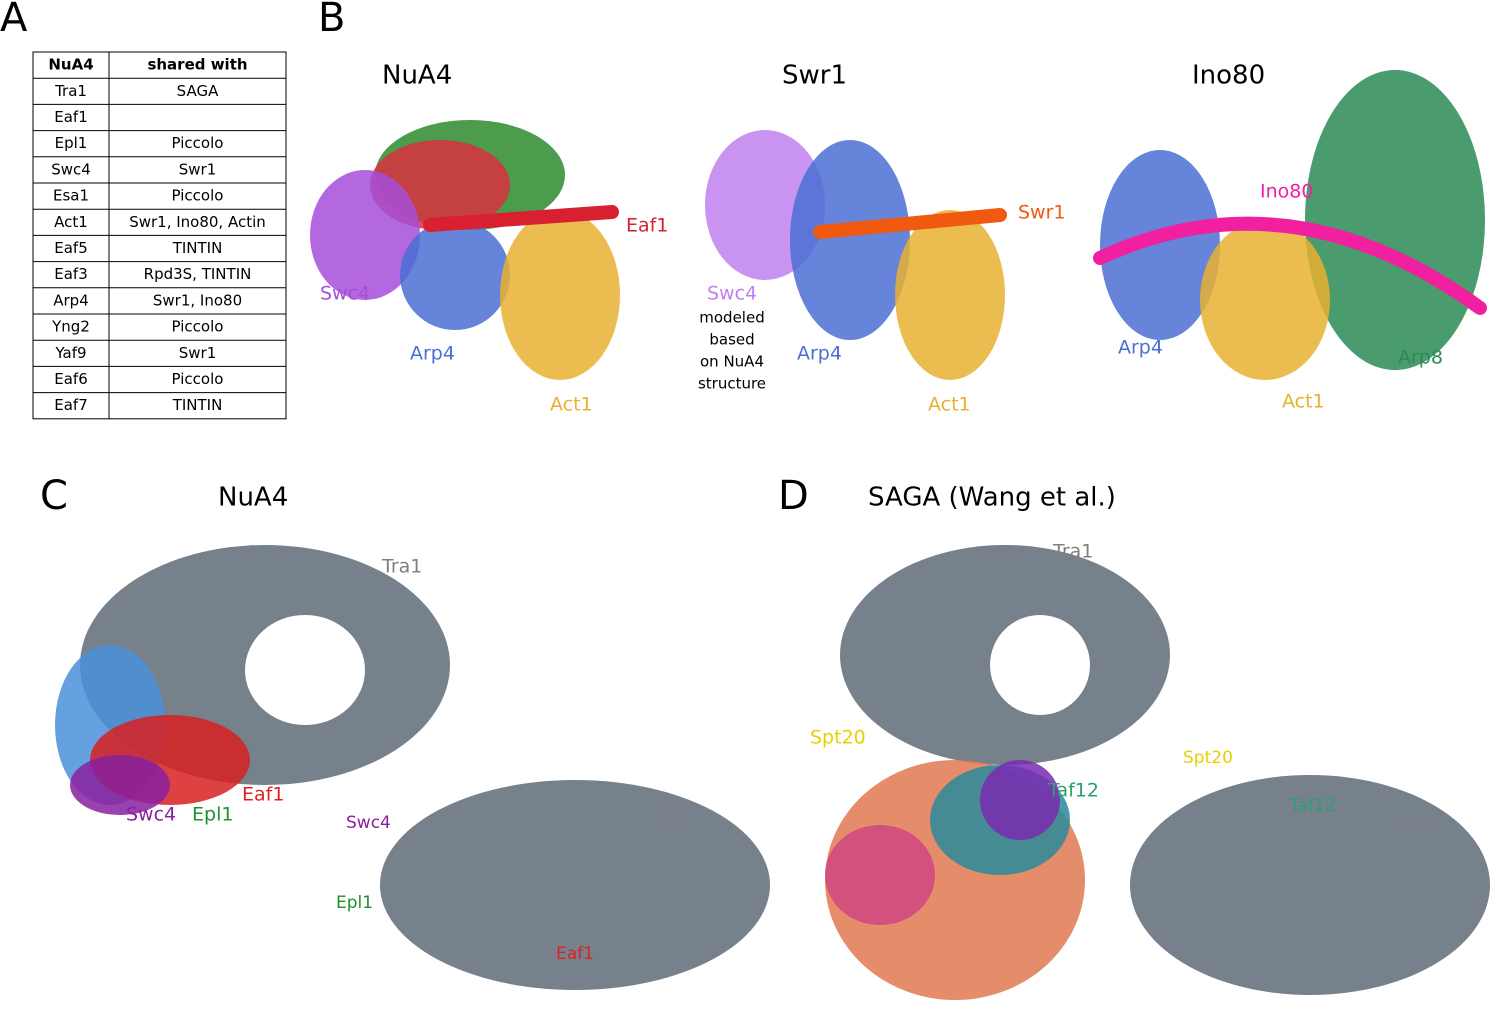 The width and height of the screenshot is (1500, 1017). I want to click on table-cell: Rpd3S, TINTIN, so click(198, 274).